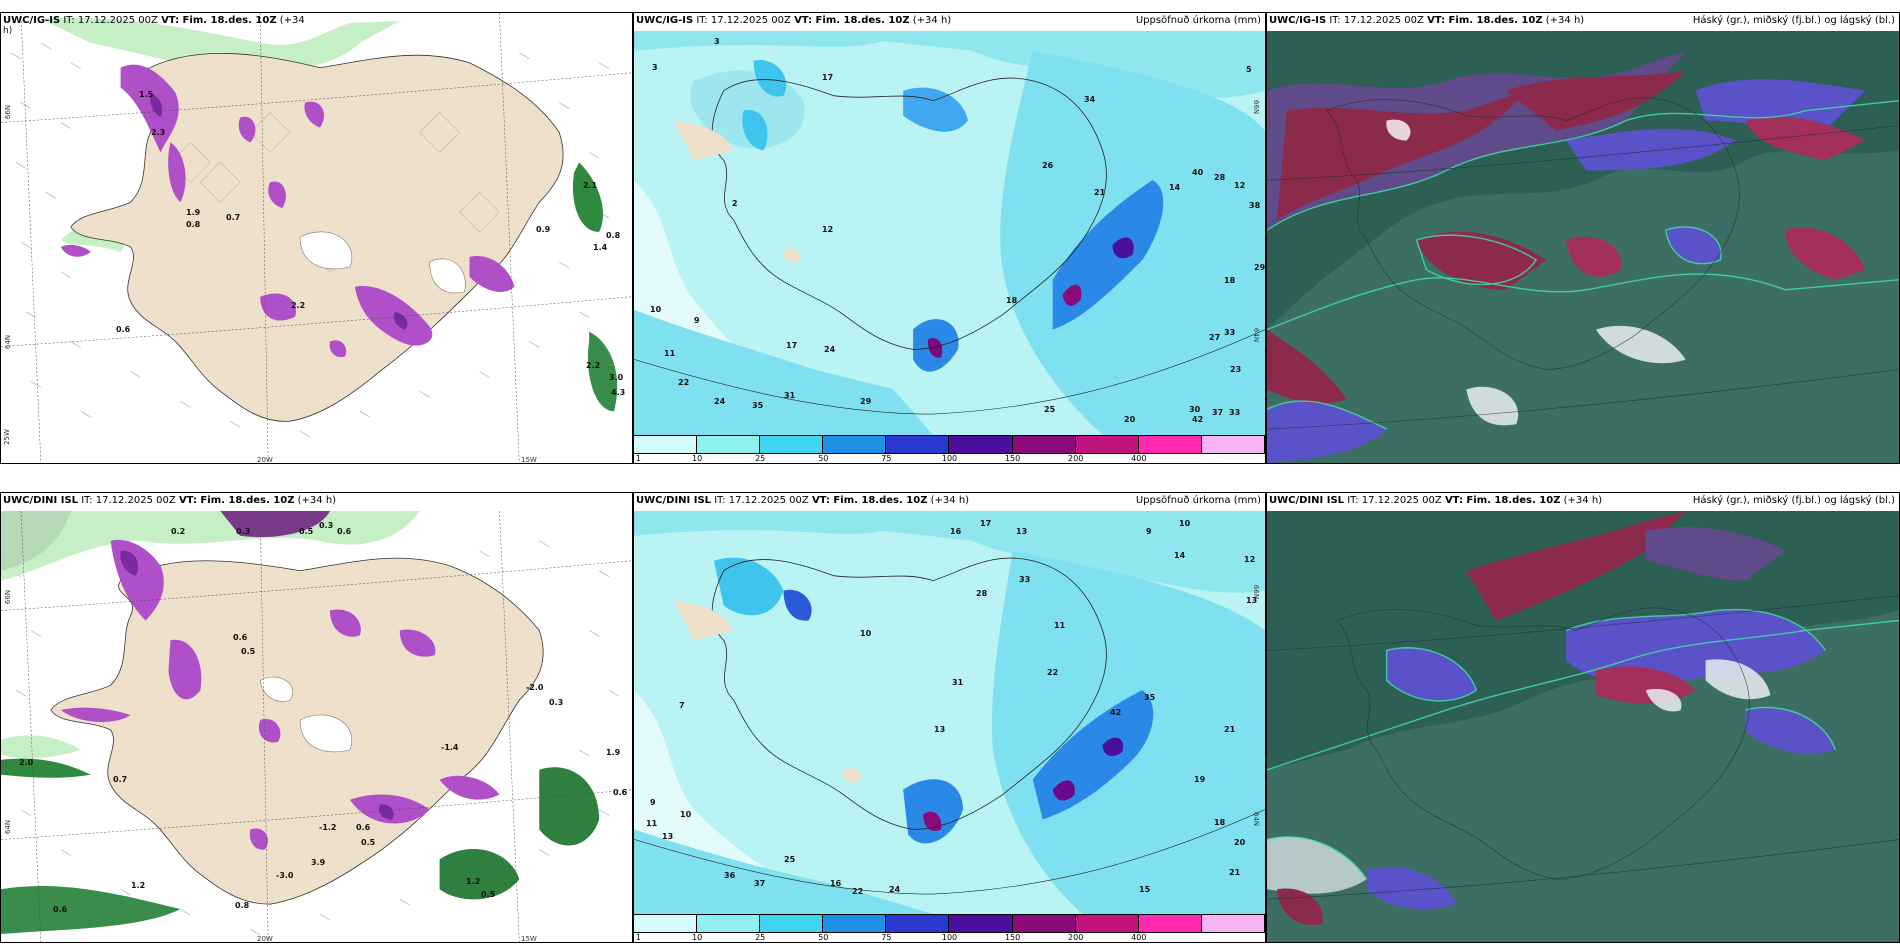  What do you see at coordinates (790, 859) in the screenshot?
I see `map-value: 25` at bounding box center [790, 859].